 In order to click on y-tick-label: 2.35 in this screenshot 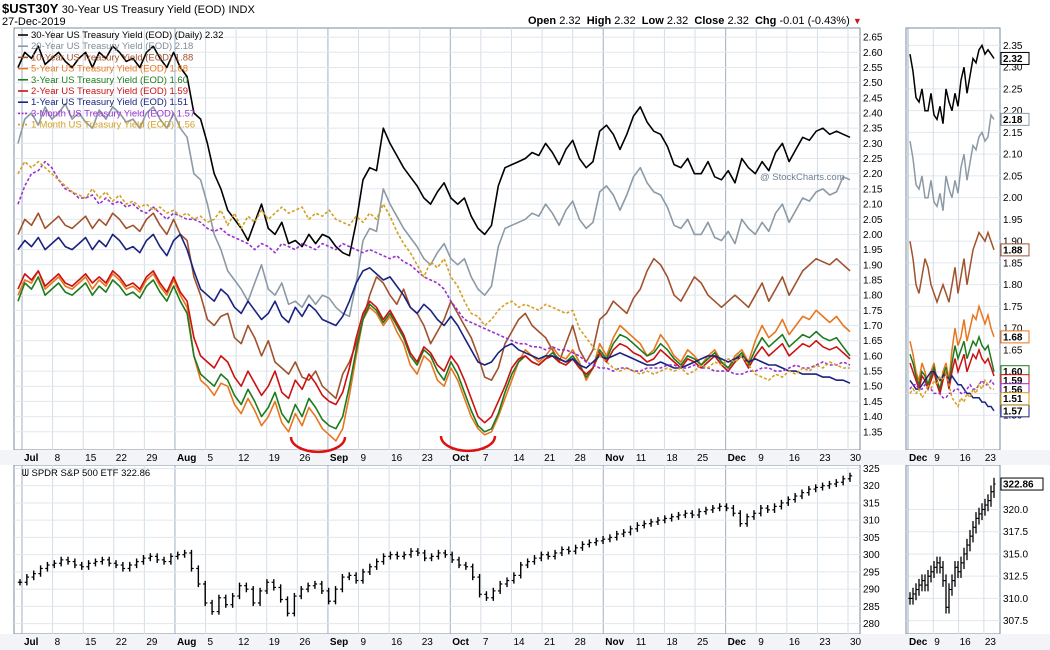, I will do `click(873, 129)`.